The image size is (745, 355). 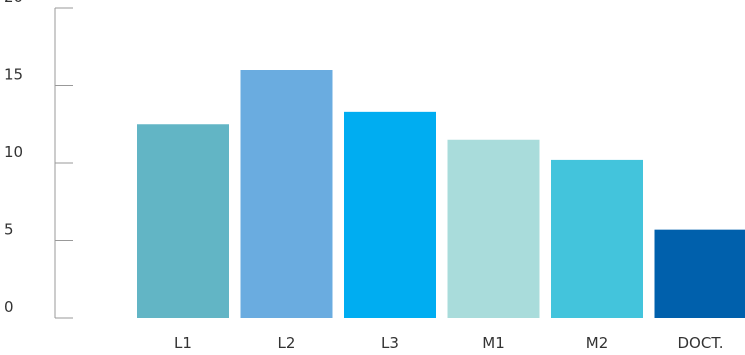 I want to click on bar-l1, so click(x=183, y=221).